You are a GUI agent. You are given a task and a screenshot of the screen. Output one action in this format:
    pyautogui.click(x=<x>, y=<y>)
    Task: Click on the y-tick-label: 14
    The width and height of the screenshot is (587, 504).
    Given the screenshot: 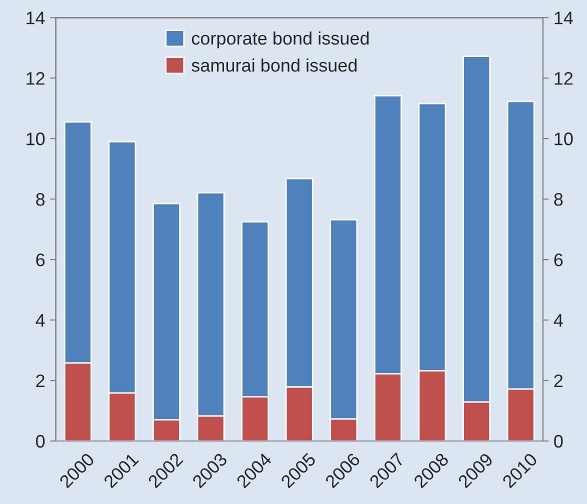 What is the action you would take?
    pyautogui.click(x=35, y=18)
    